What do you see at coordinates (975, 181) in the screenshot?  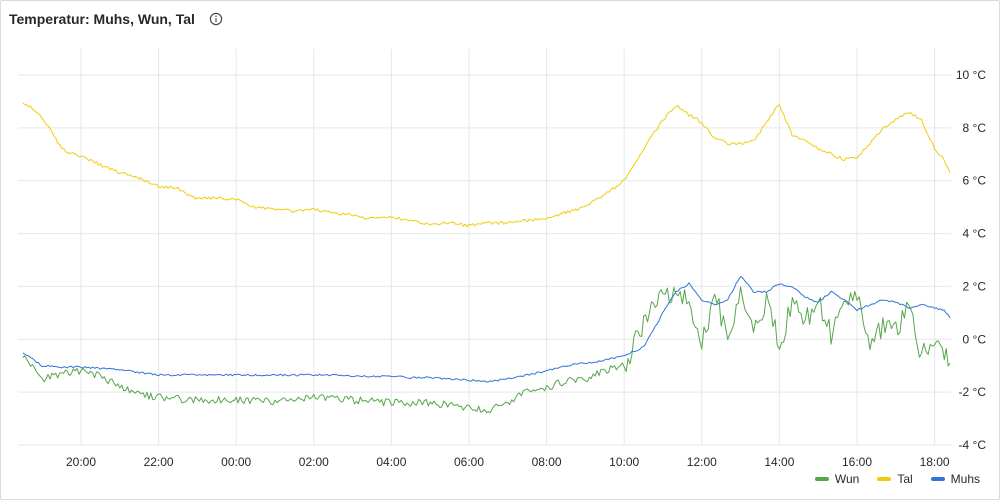 I see `y-tick-label: 6 °C` at bounding box center [975, 181].